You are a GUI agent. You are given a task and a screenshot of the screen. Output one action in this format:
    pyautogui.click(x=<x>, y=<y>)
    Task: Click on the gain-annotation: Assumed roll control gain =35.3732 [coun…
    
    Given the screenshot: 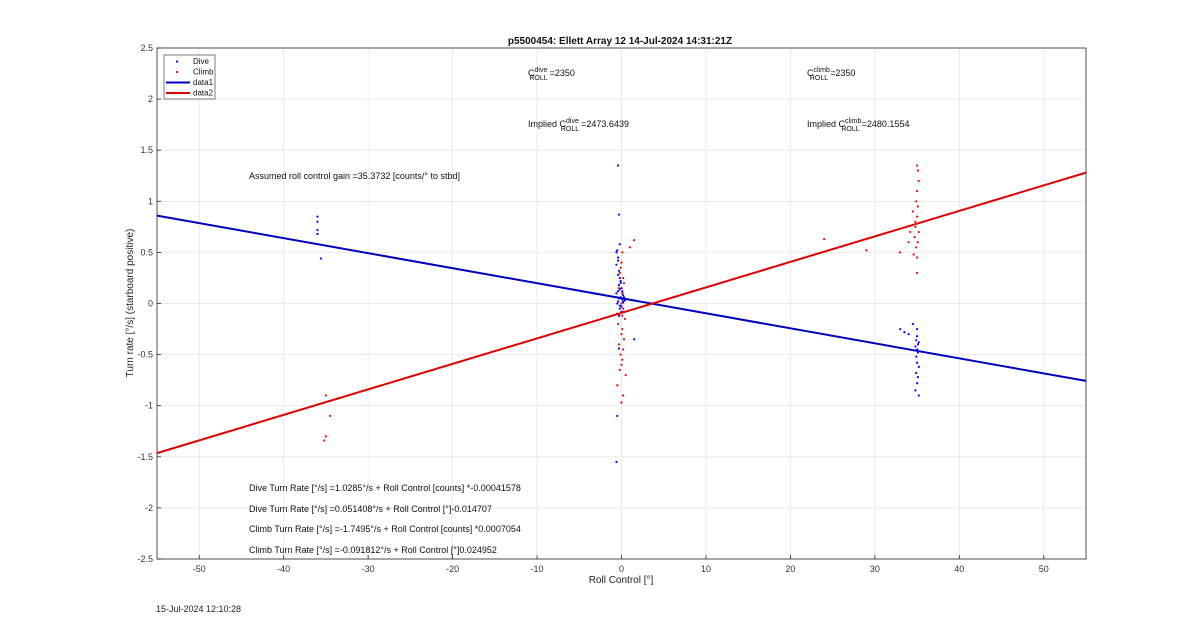 What is the action you would take?
    pyautogui.click(x=354, y=176)
    